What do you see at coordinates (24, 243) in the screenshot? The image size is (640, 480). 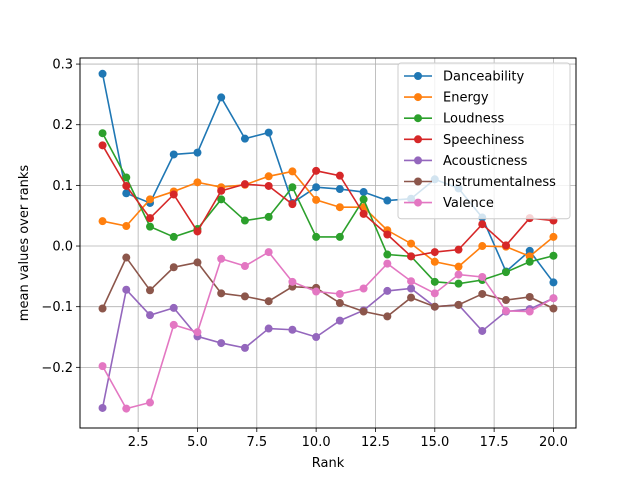 I see `y-axis-label: mean values over ranks` at bounding box center [24, 243].